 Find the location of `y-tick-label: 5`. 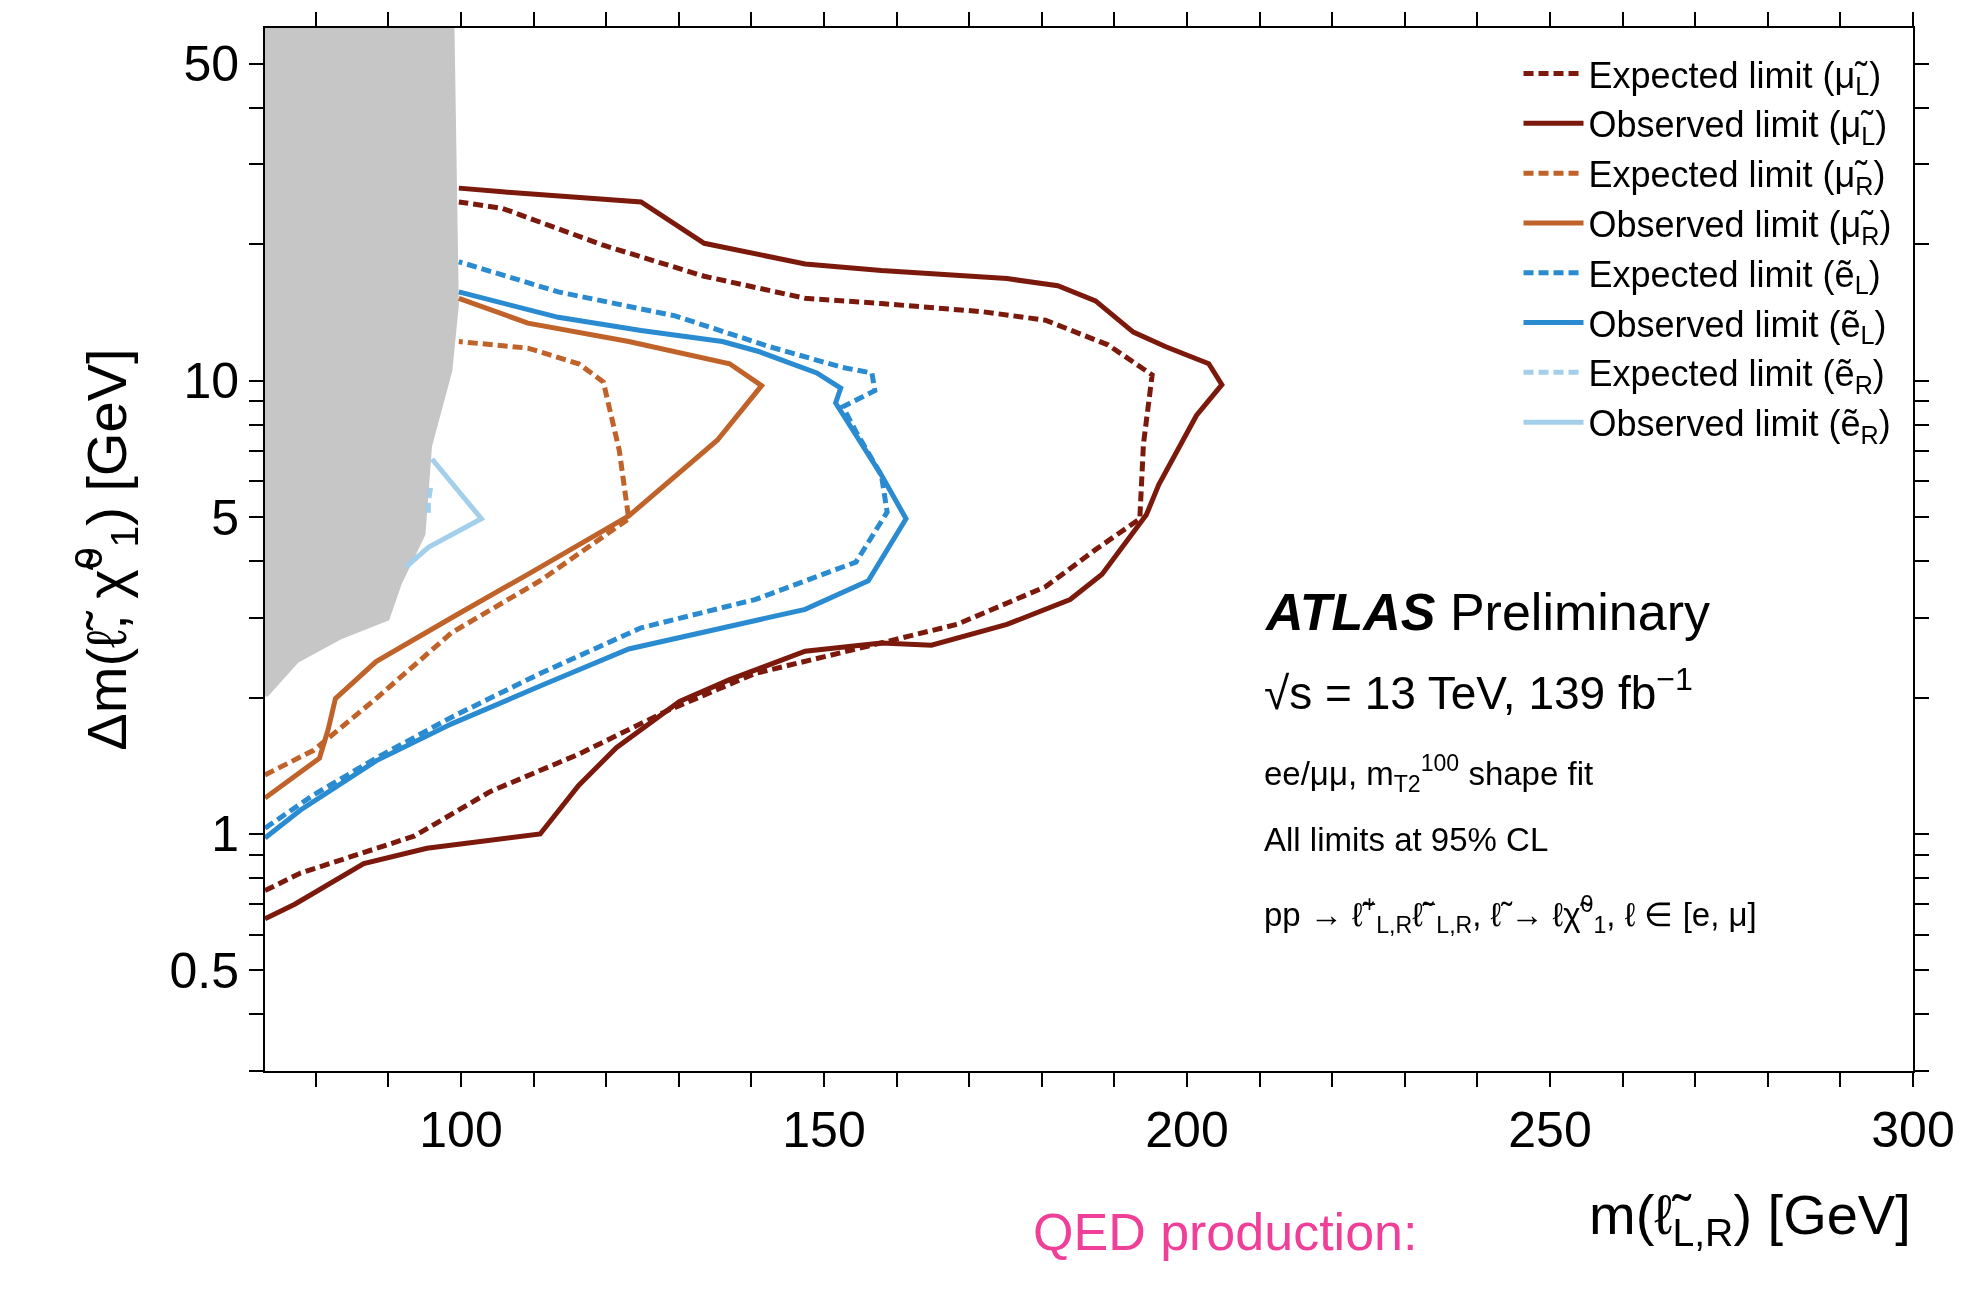

y-tick-label: 5 is located at coordinates (225, 517).